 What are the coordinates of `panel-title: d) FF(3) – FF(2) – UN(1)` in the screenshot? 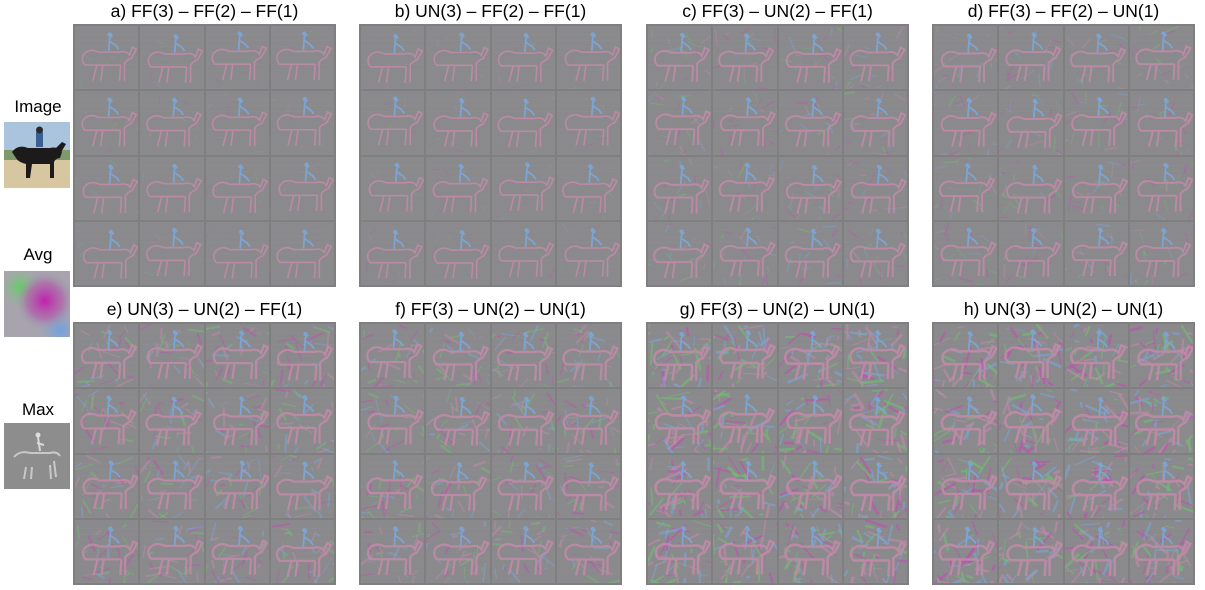 It's located at (1063, 11).